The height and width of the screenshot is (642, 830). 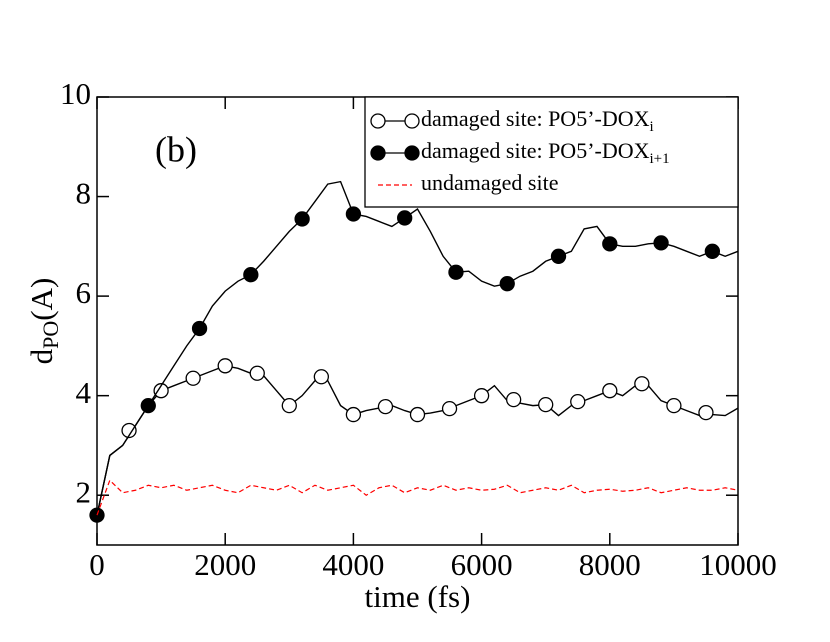 I want to click on x-tick-label: 0, so click(x=97, y=564).